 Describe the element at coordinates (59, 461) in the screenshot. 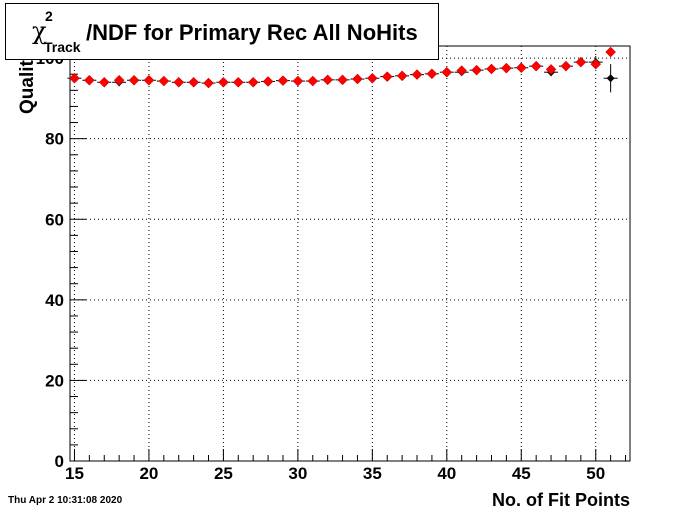

I see `y-tick-label: 0` at that location.